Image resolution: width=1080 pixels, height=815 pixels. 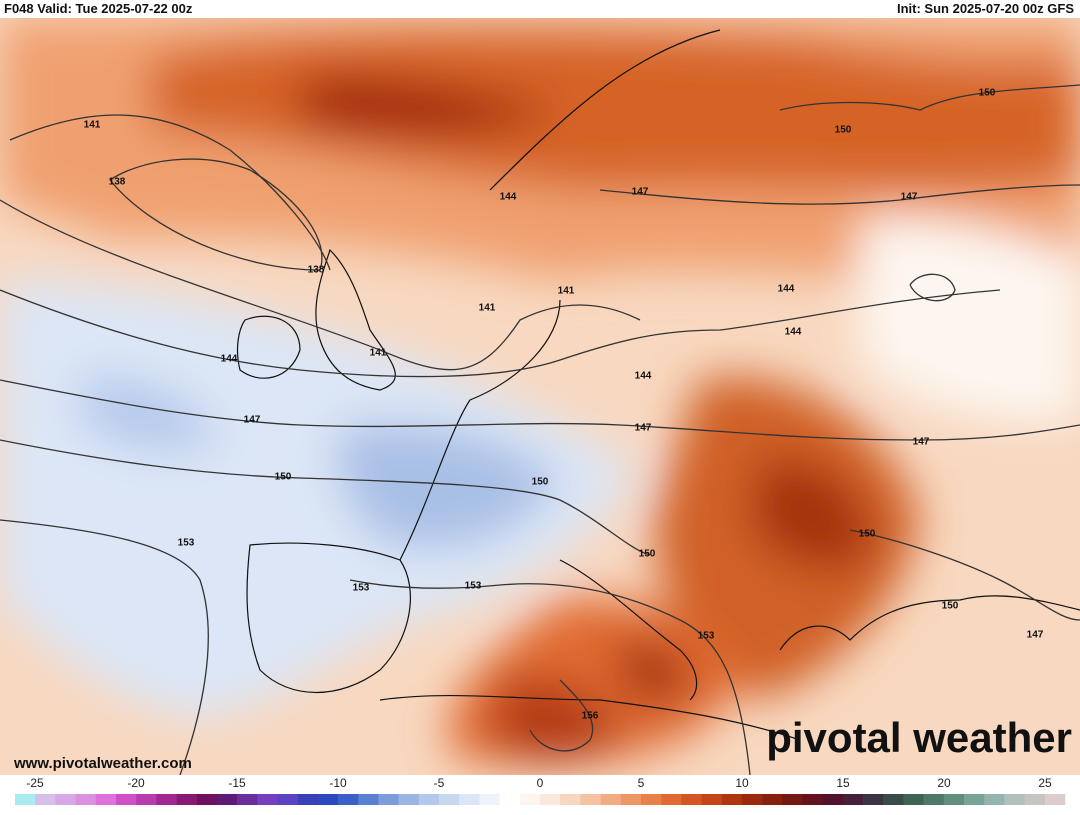 What do you see at coordinates (641, 783) in the screenshot?
I see `colorbar-tick-label: 5` at bounding box center [641, 783].